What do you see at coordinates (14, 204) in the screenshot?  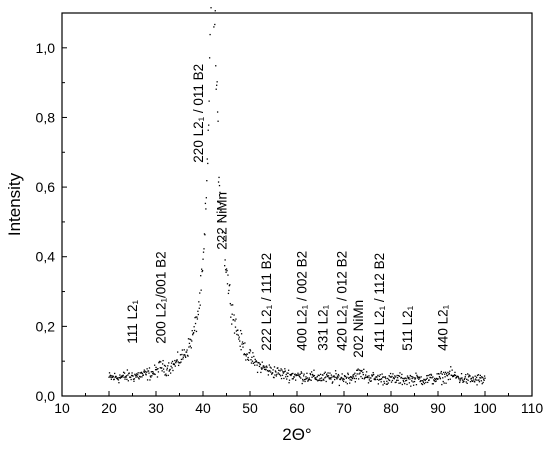 I see `y-axis-title: Intensity` at bounding box center [14, 204].